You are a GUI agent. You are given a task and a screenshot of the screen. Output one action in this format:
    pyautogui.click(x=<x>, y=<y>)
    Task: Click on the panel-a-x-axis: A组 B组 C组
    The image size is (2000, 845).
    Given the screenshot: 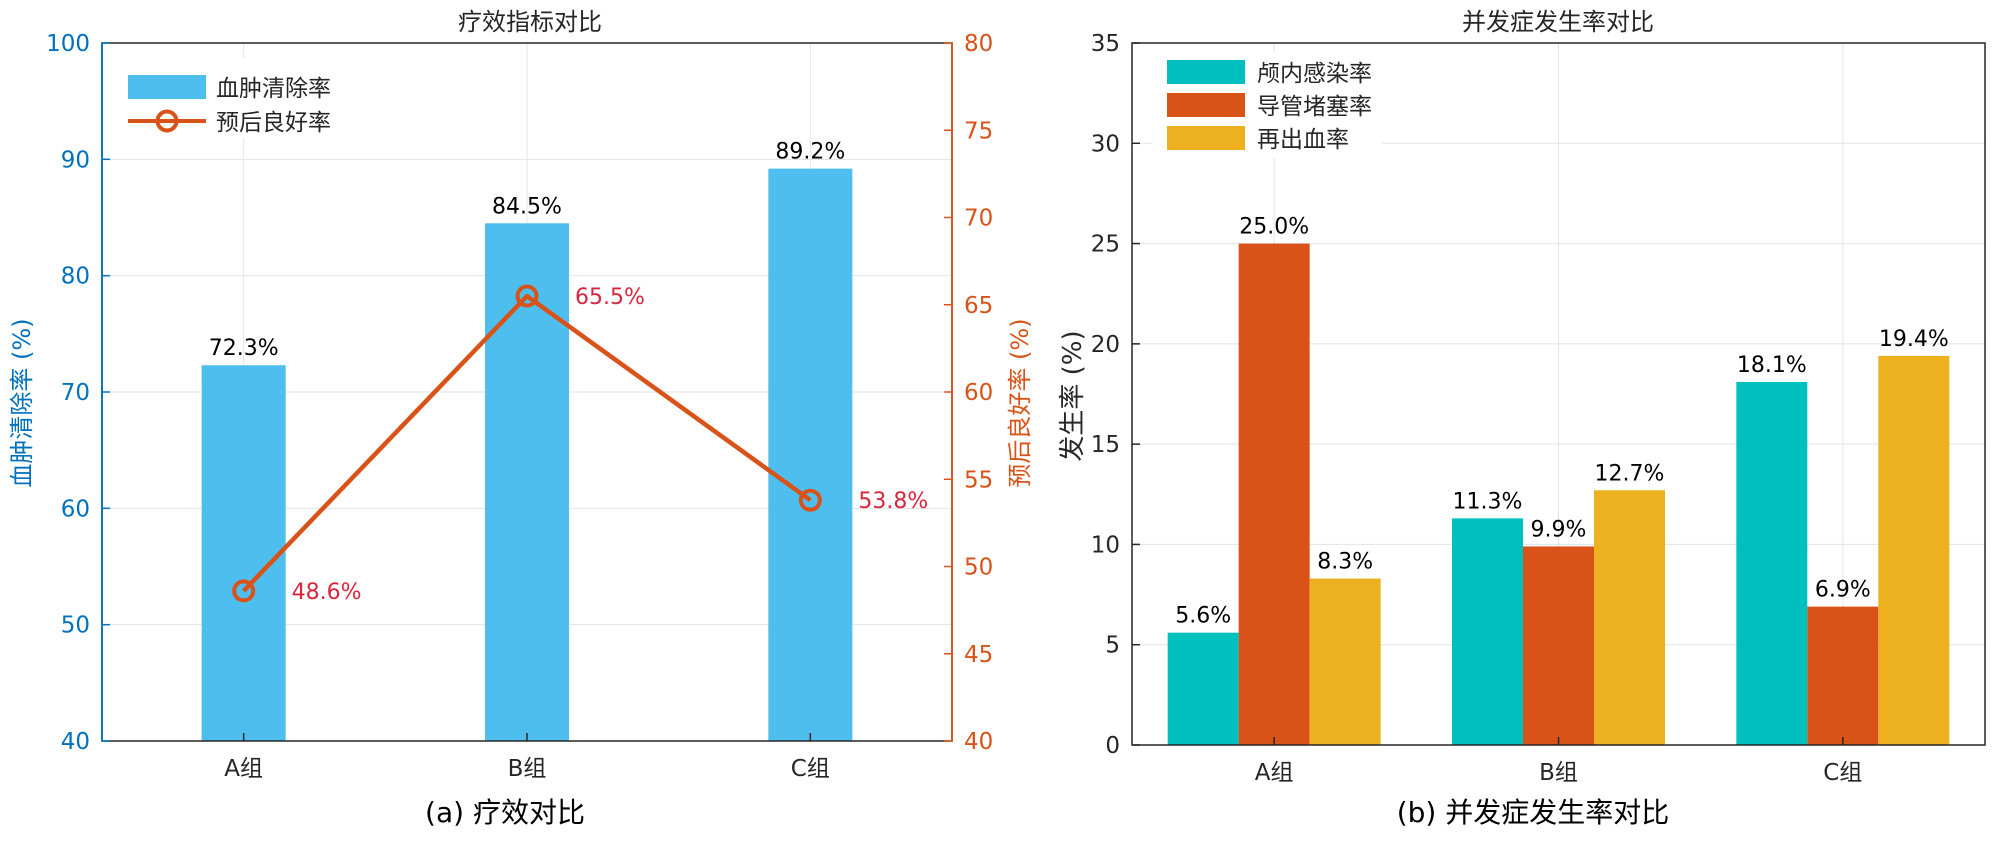 What is the action you would take?
    pyautogui.click(x=527, y=757)
    